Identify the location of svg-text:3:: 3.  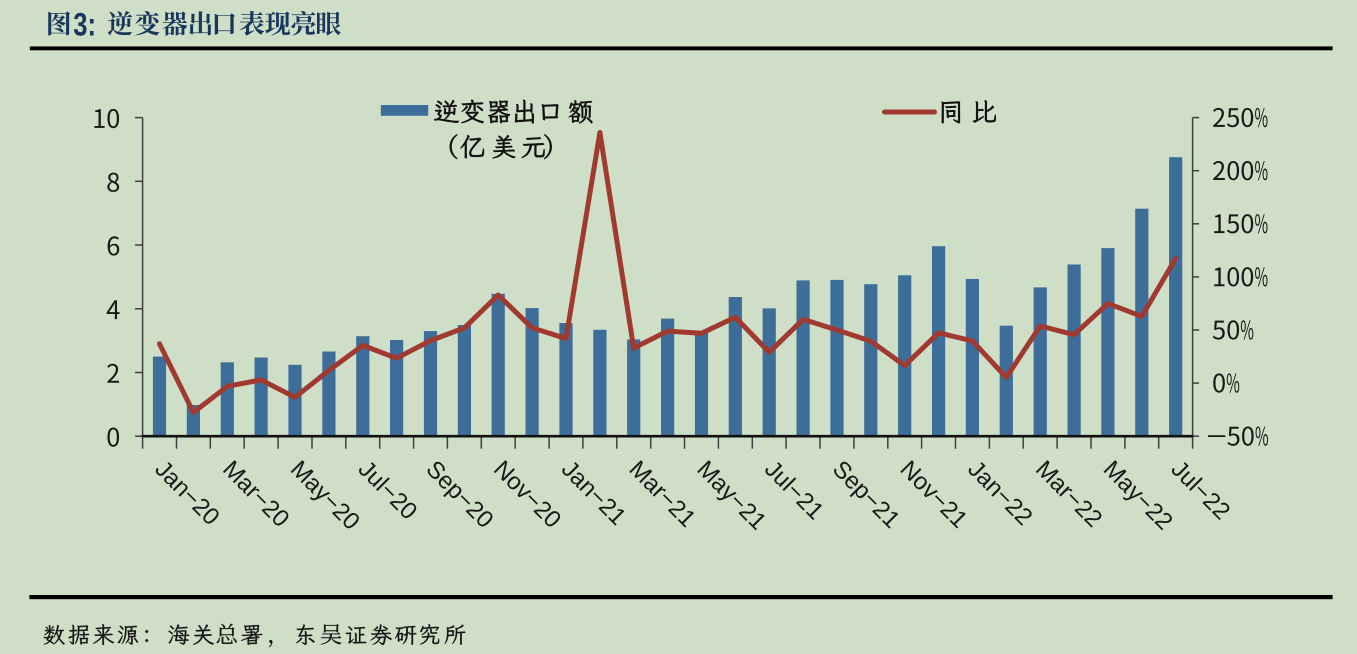
(84, 25).